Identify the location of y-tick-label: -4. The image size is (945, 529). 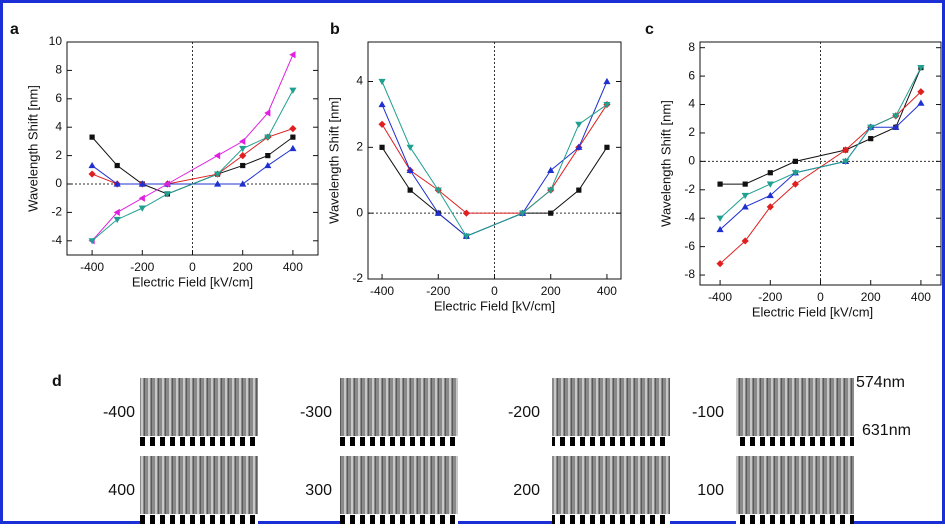
(689, 217).